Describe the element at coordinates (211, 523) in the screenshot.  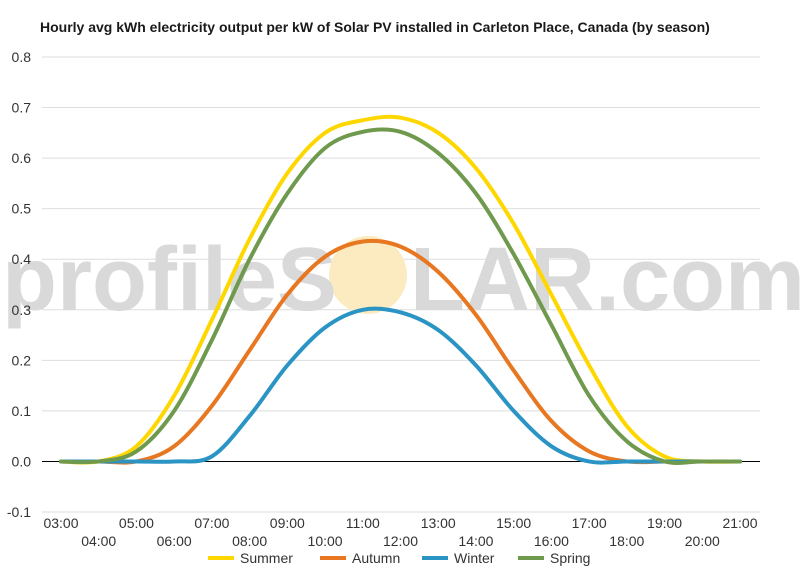
I see `x-tick-label: 07:00` at that location.